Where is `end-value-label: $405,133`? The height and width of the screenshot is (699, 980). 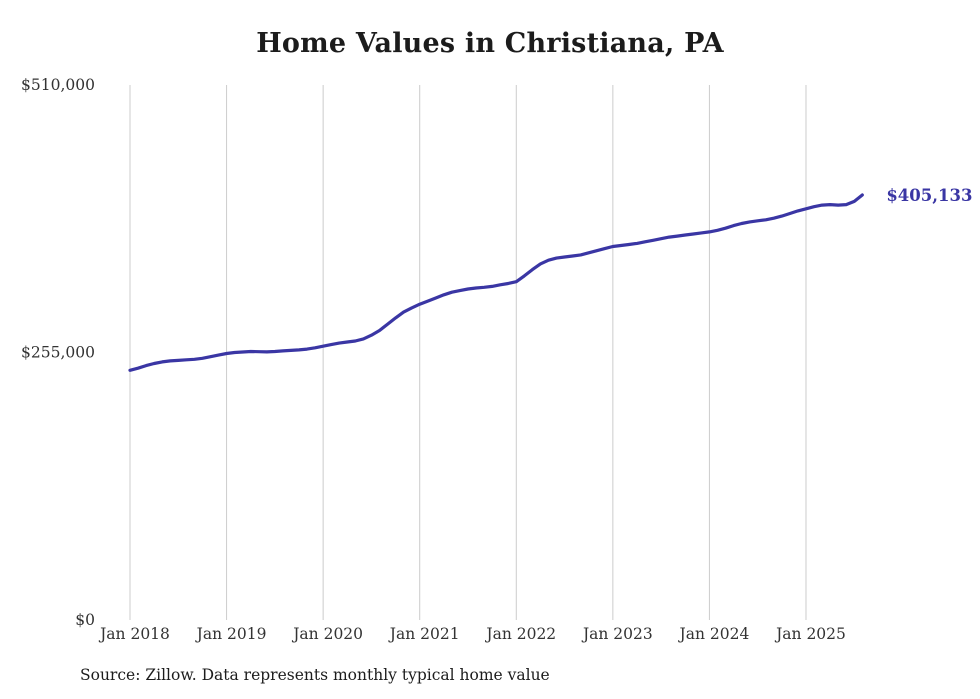 end-value-label: $405,133 is located at coordinates (929, 195).